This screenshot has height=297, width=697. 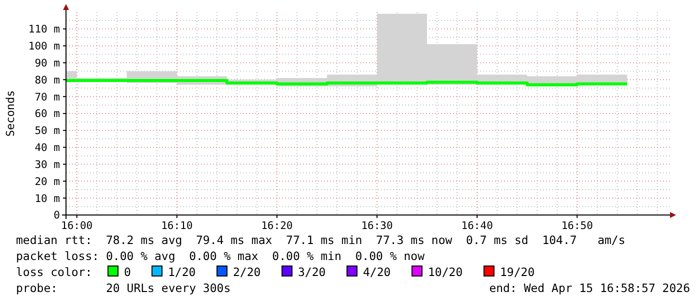 I want to click on y-tick-label: 60 m, so click(x=47, y=114).